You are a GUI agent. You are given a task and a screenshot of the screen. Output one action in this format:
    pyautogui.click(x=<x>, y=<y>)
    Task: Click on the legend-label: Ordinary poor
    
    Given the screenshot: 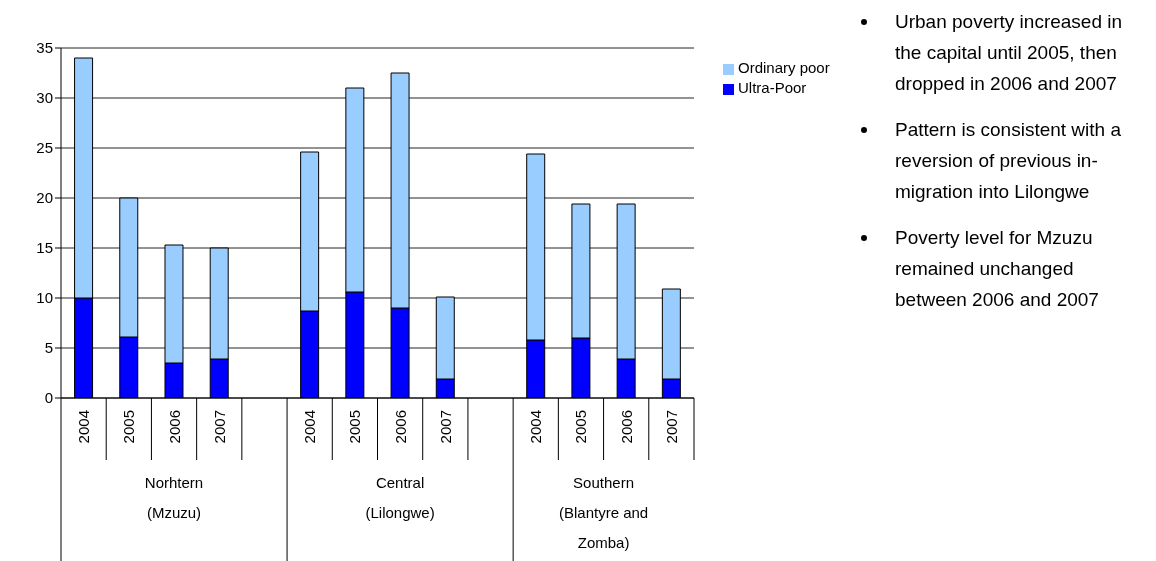 What is the action you would take?
    pyautogui.click(x=784, y=67)
    